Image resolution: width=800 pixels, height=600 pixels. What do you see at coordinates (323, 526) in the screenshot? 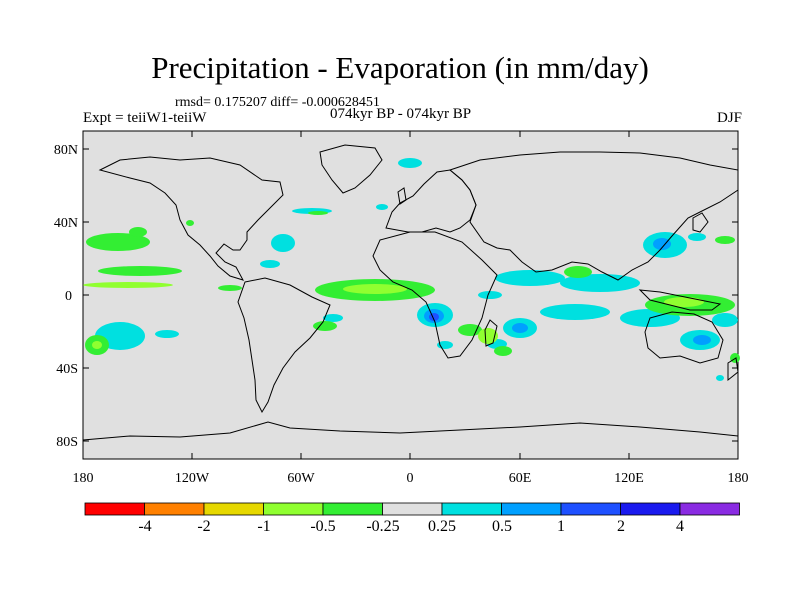
I see `colorbar-label: -0.5` at bounding box center [323, 526].